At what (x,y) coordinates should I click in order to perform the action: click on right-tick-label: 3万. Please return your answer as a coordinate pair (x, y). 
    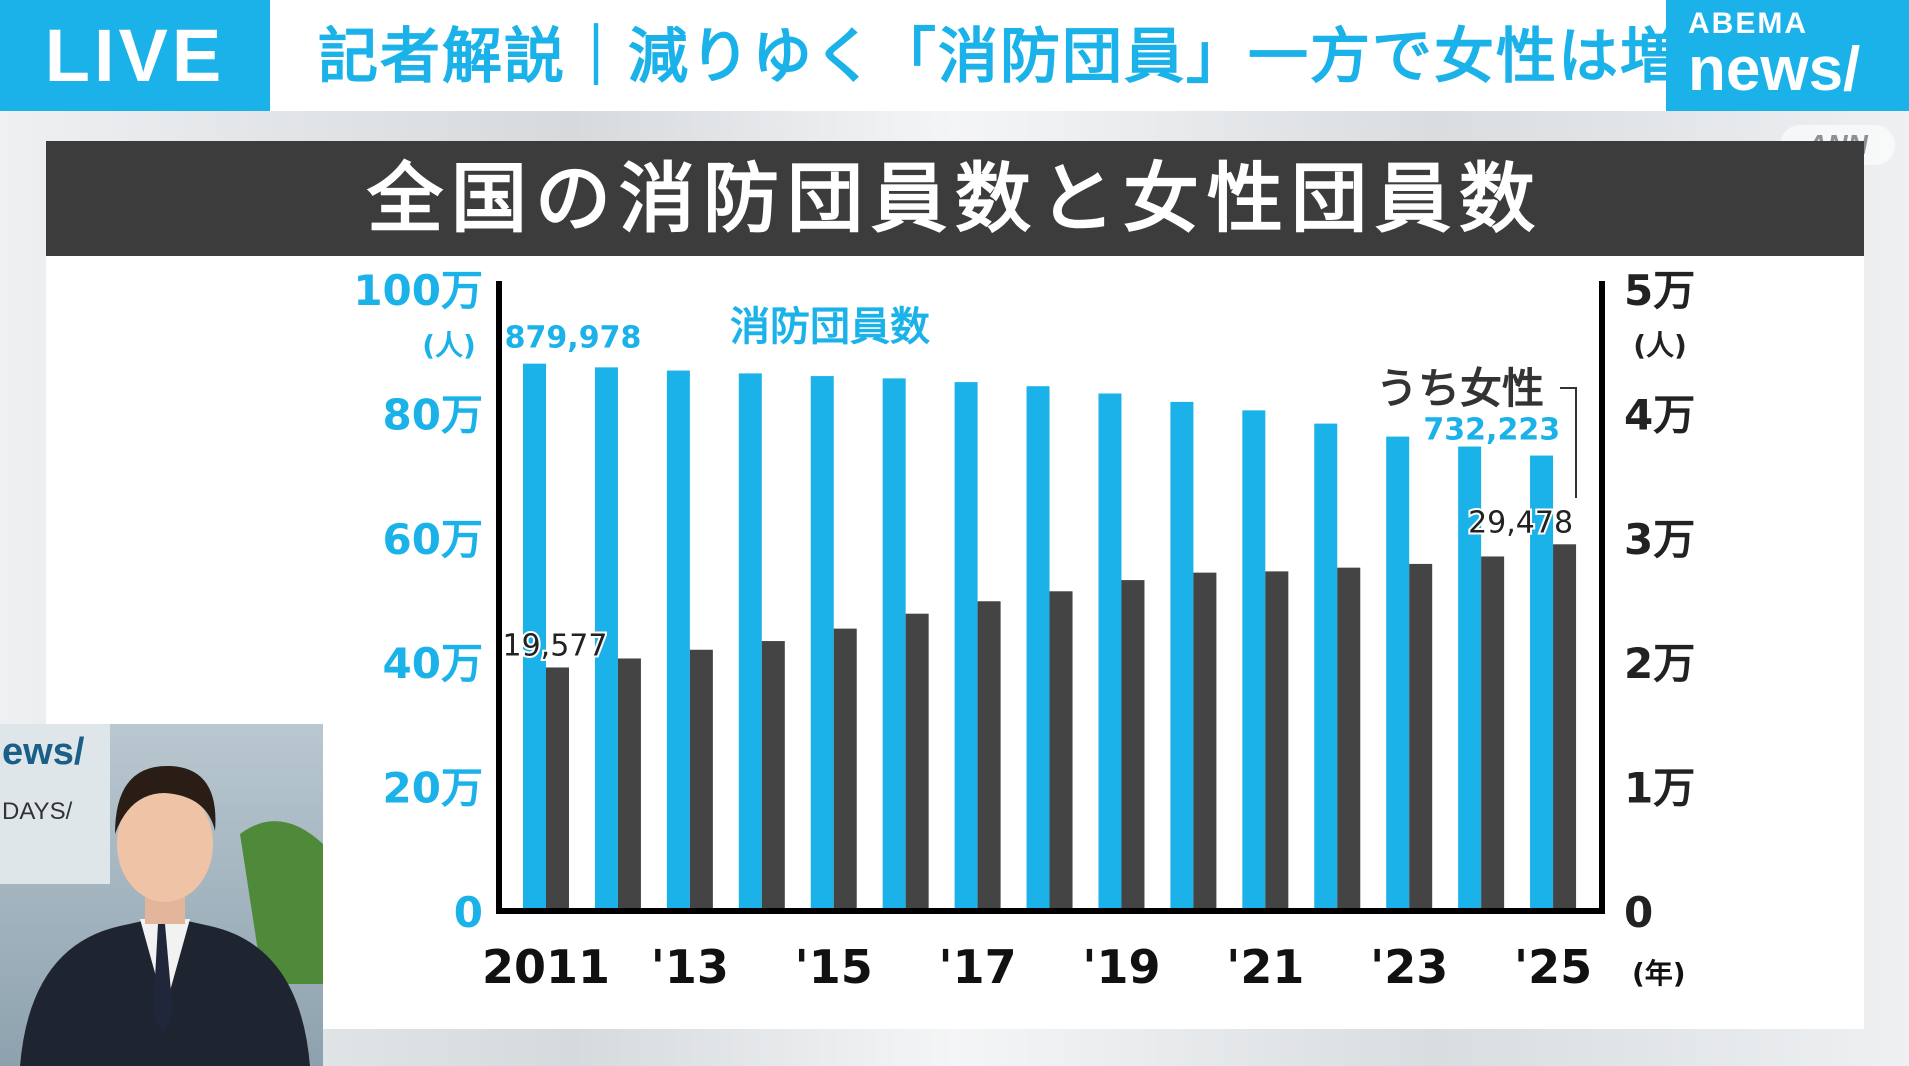
    Looking at the image, I should click on (1659, 539).